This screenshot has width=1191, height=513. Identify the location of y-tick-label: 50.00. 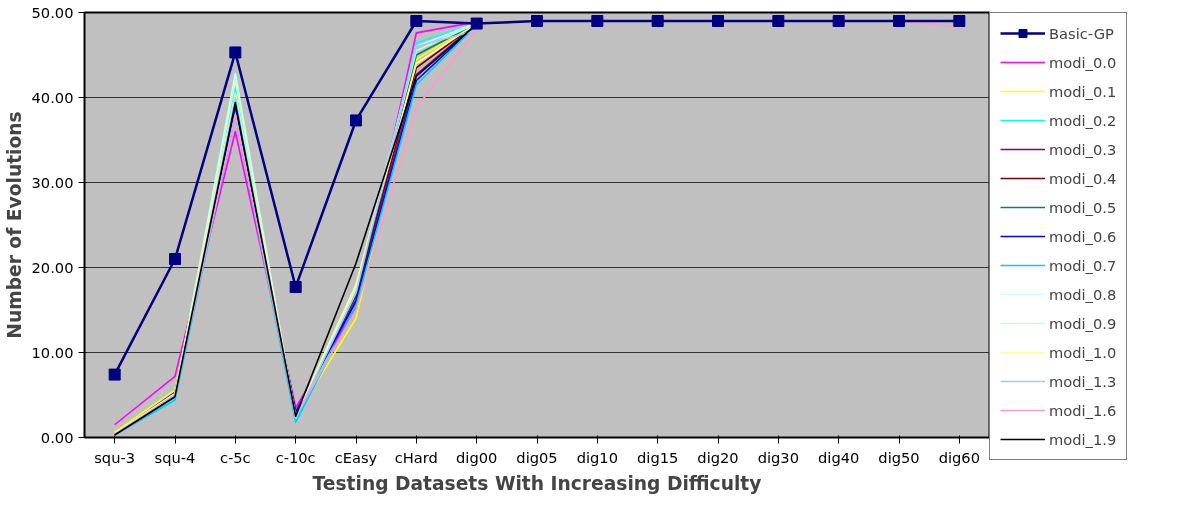
(52, 12).